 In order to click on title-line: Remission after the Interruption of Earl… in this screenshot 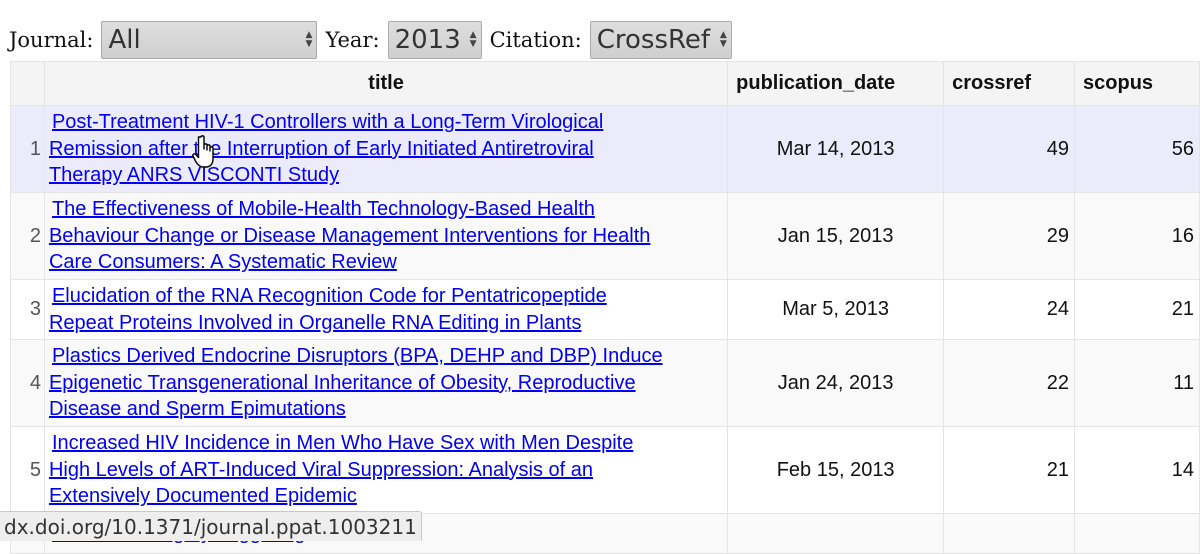, I will do `click(321, 148)`.